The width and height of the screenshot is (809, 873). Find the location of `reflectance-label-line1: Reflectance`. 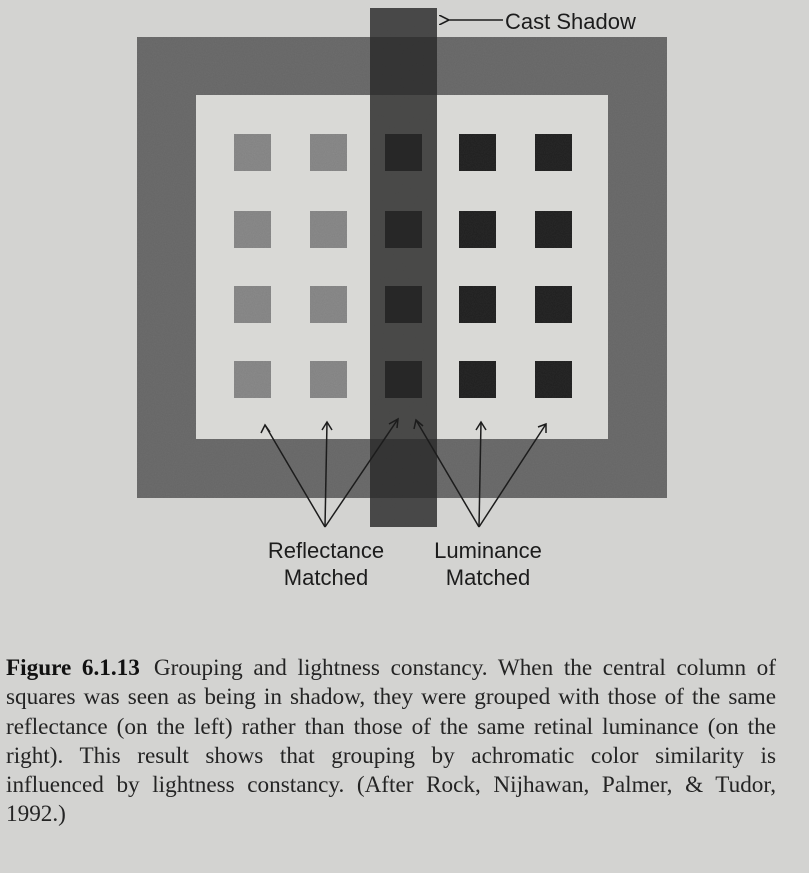

reflectance-label-line1: Reflectance is located at coordinates (326, 550).